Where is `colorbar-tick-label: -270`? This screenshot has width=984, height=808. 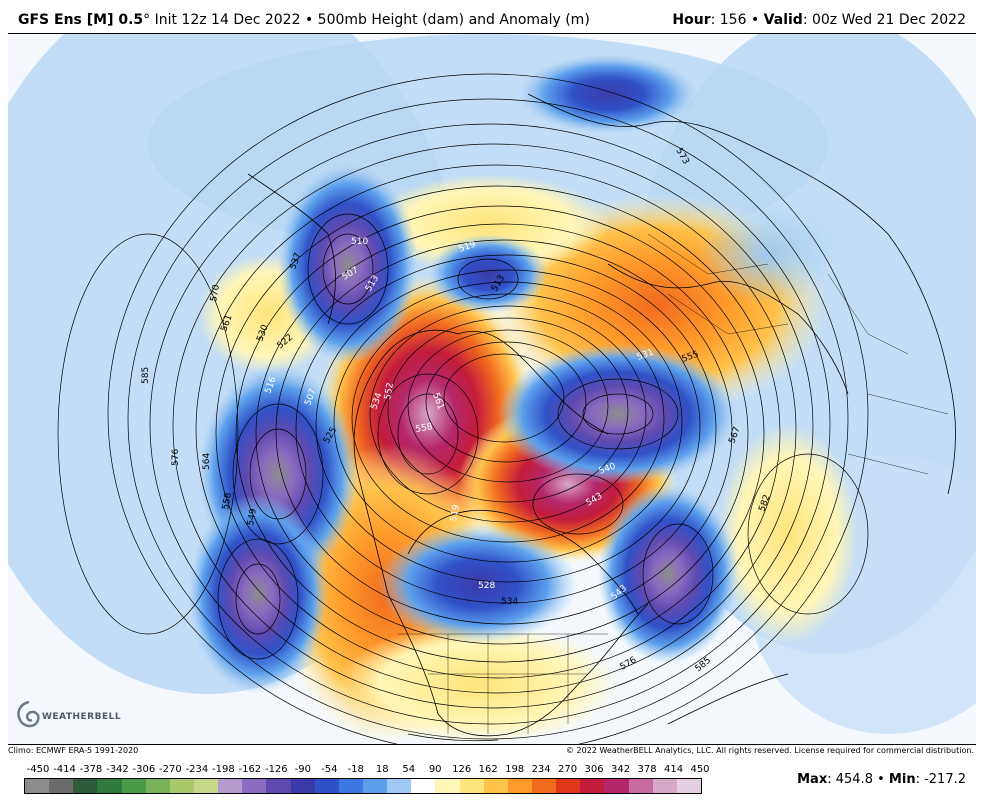
colorbar-tick-label: -270 is located at coordinates (170, 769).